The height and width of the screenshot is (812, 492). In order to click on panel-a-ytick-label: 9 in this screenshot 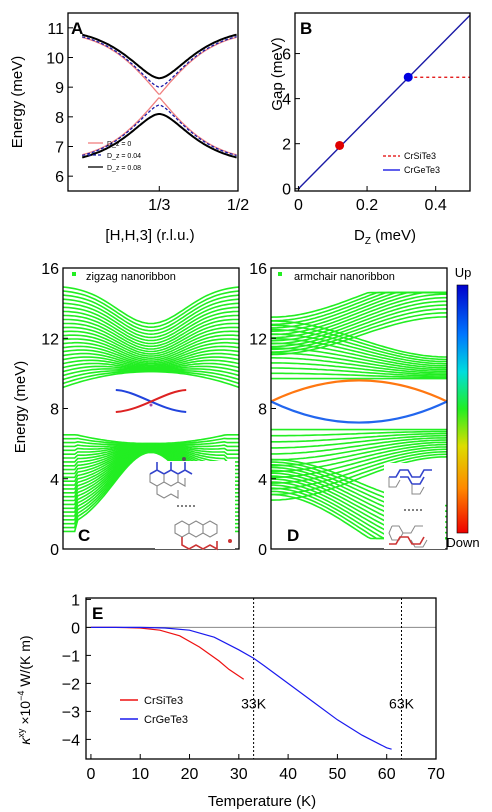, I will do `click(59, 88)`.